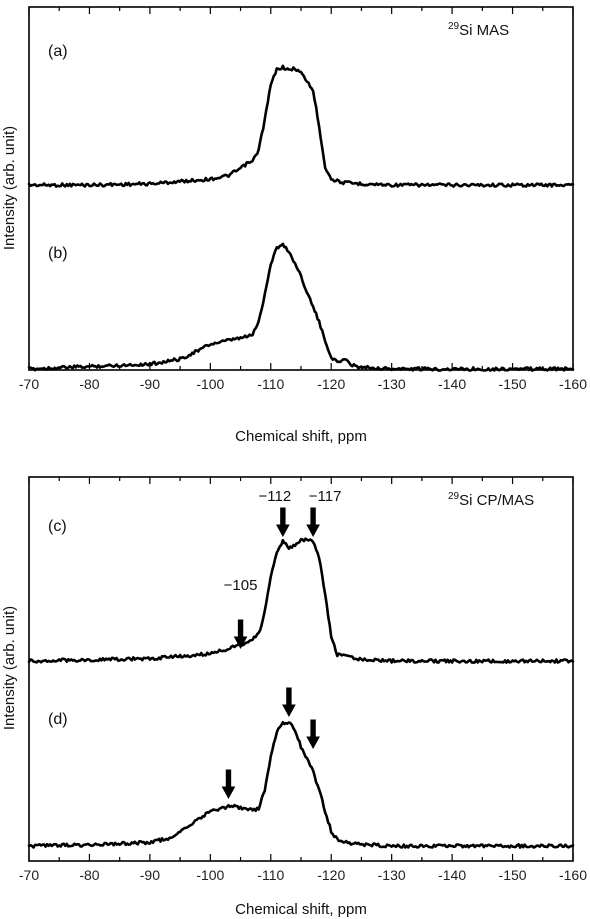 Image resolution: width=590 pixels, height=919 pixels. What do you see at coordinates (281, 644) in the screenshot?
I see `peak-arrows: −105 −112 −117` at bounding box center [281, 644].